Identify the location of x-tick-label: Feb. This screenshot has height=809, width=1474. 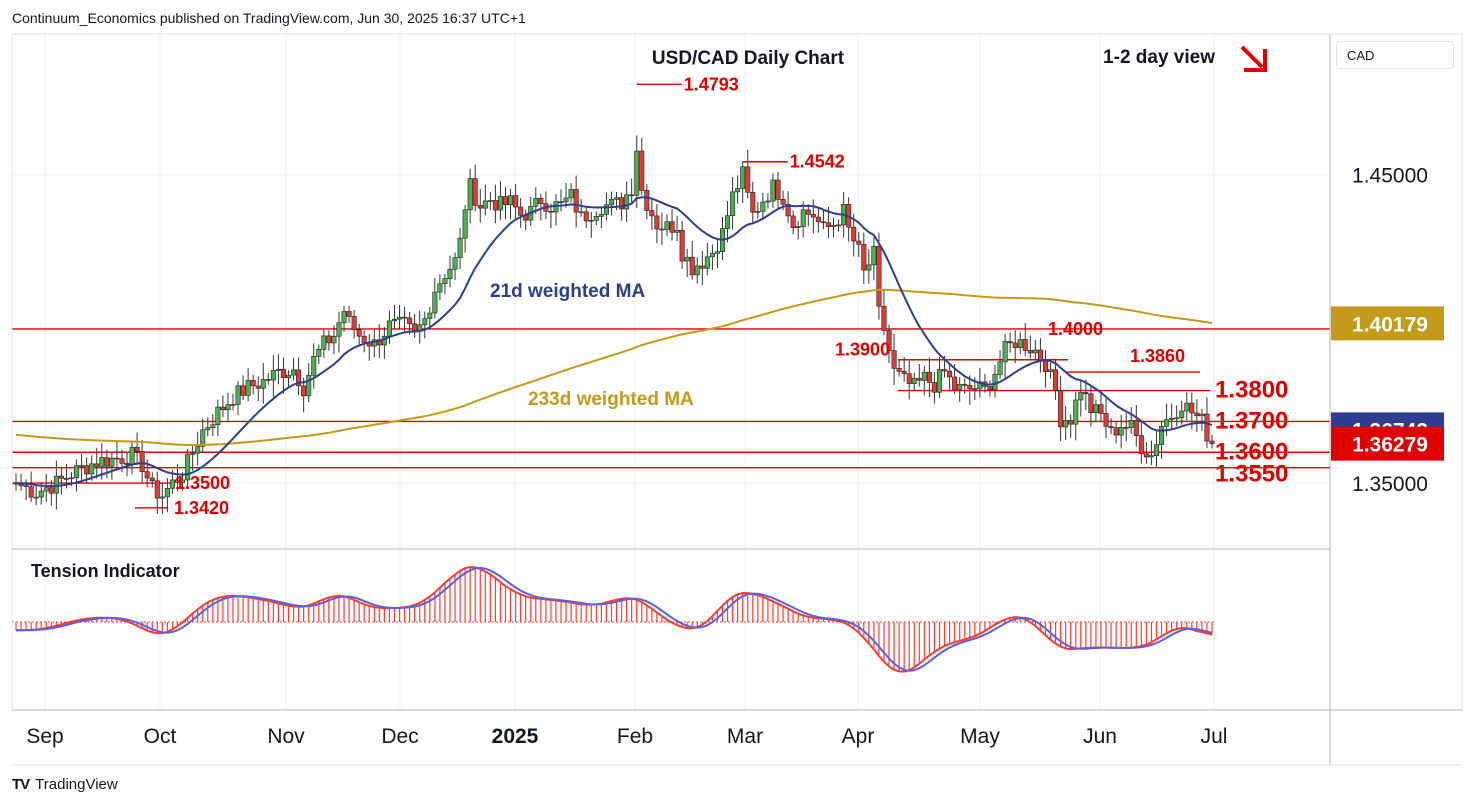
(635, 736).